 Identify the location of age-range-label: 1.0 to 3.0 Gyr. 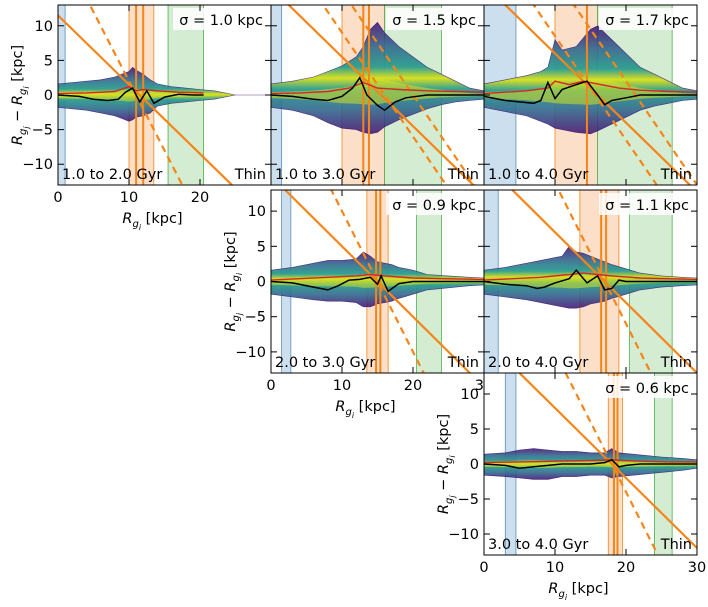
(325, 175).